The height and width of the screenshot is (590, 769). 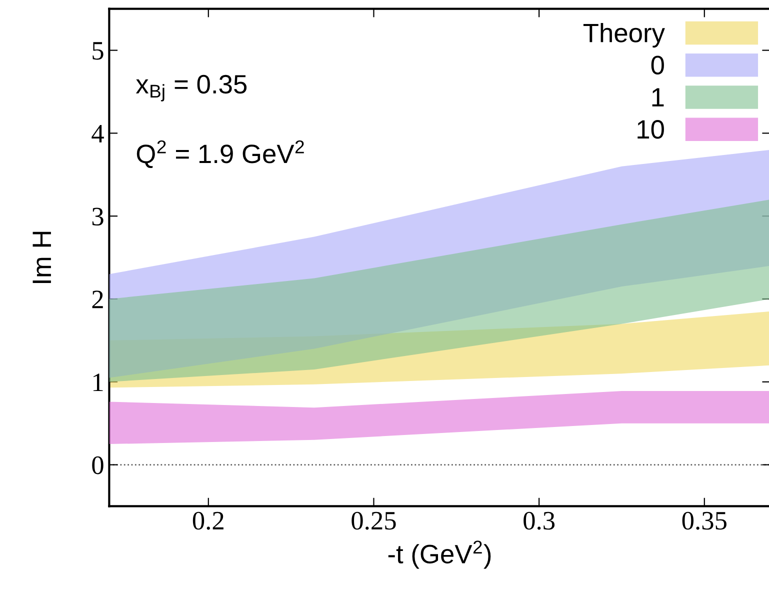 I want to click on x-tick-label: 0.25, so click(x=374, y=521).